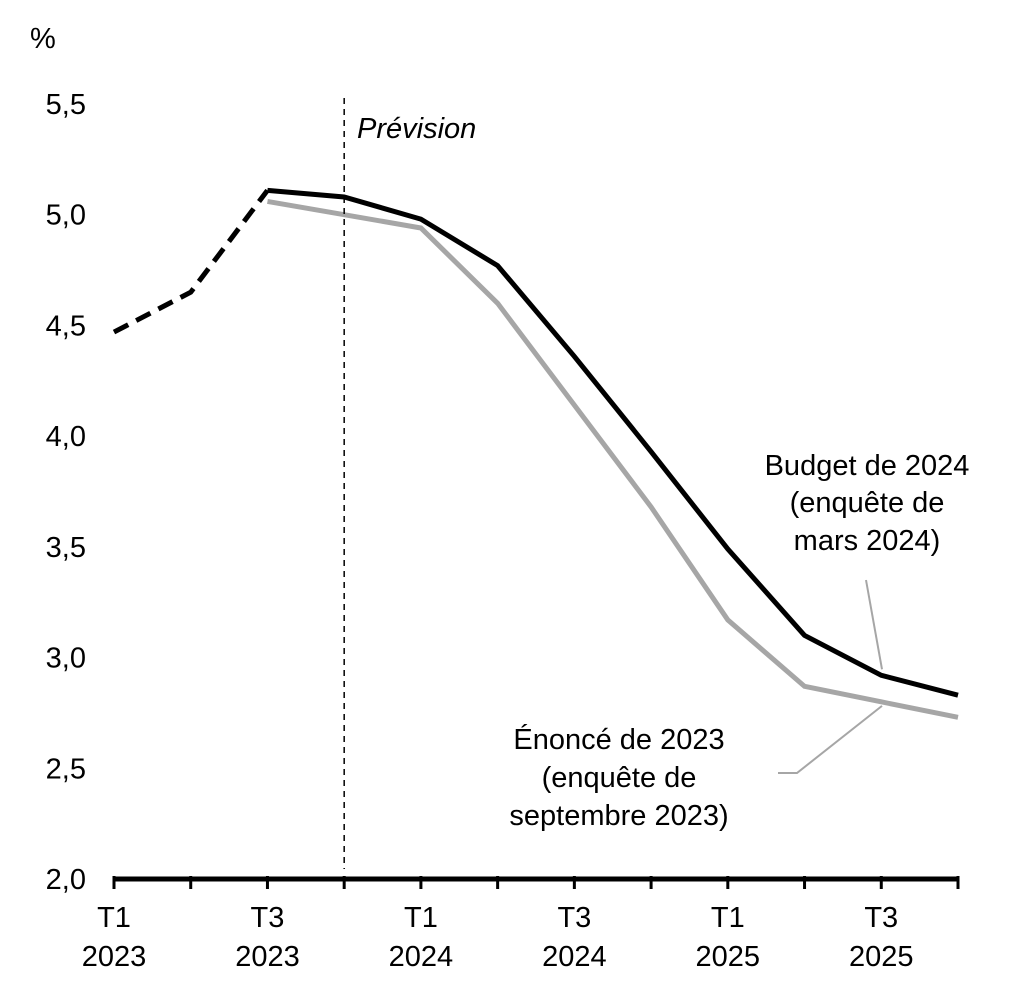  I want to click on x-tick-labels: T1 2023 T3 2023 T1 2024 T3 2024 T1 2025 T3 2025, so click(498, 937).